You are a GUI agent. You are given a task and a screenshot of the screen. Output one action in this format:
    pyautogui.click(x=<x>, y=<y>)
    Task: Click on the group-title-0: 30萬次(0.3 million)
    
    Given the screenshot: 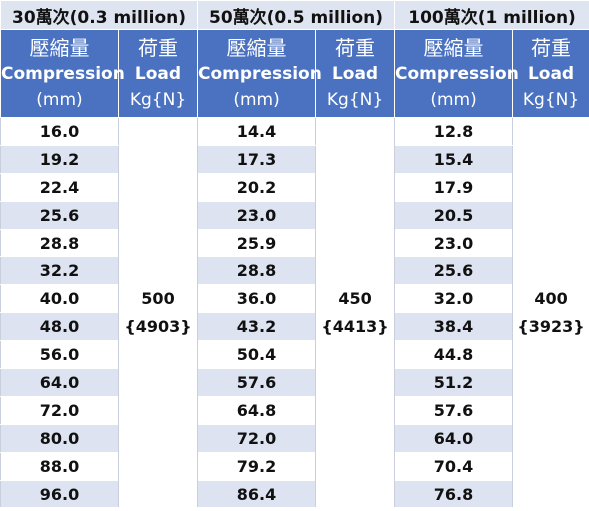 What is the action you would take?
    pyautogui.click(x=99, y=15)
    